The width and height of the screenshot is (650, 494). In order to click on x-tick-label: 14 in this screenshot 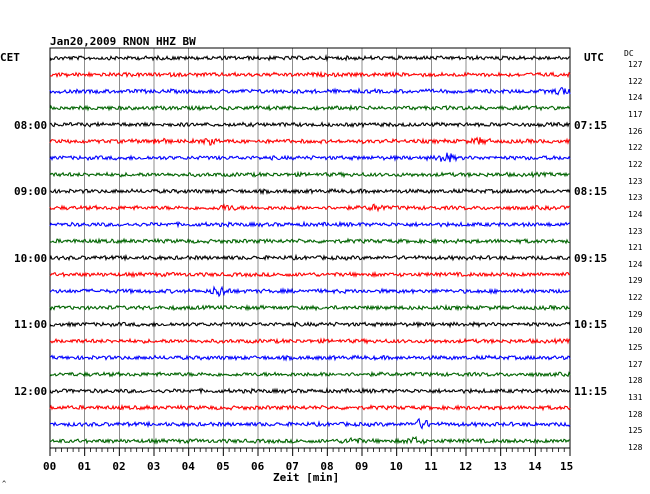, I will do `click(535, 466)`.